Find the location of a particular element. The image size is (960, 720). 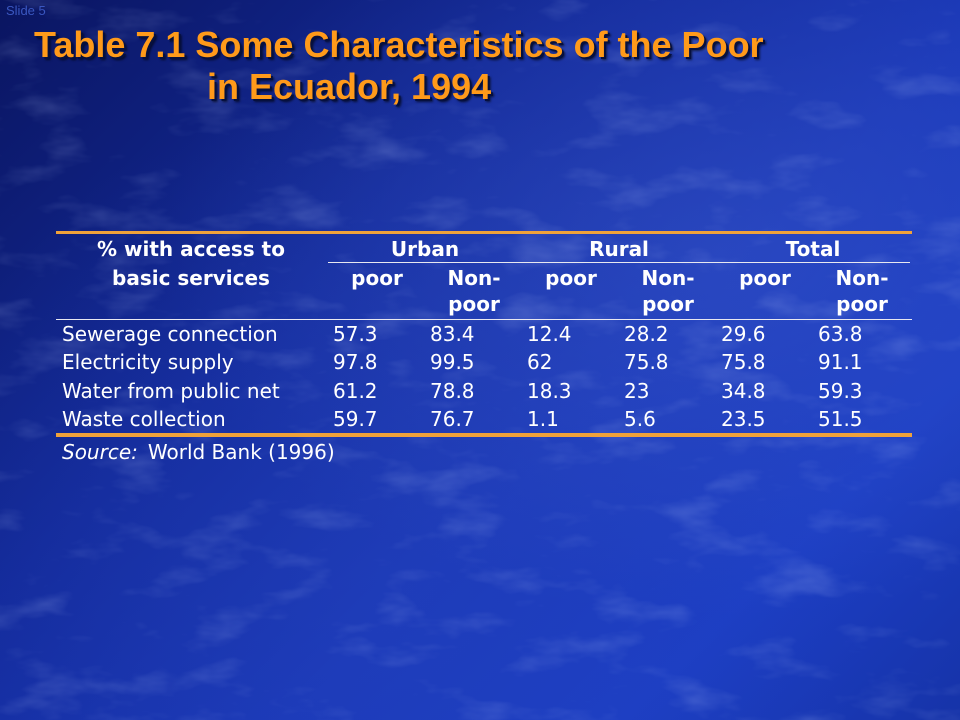

sub-header-total-nonpoor: Non- is located at coordinates (862, 278).